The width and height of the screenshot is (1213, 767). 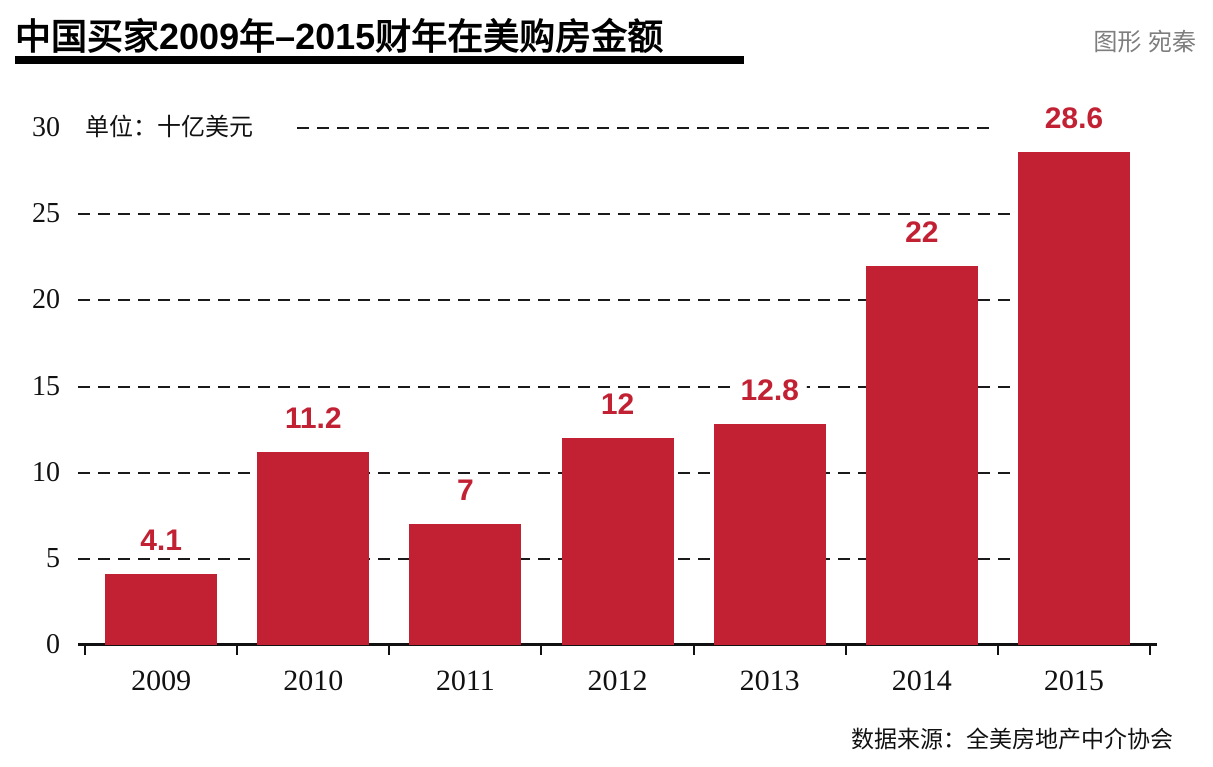 I want to click on bar-value-label: 4.1, so click(x=161, y=541).